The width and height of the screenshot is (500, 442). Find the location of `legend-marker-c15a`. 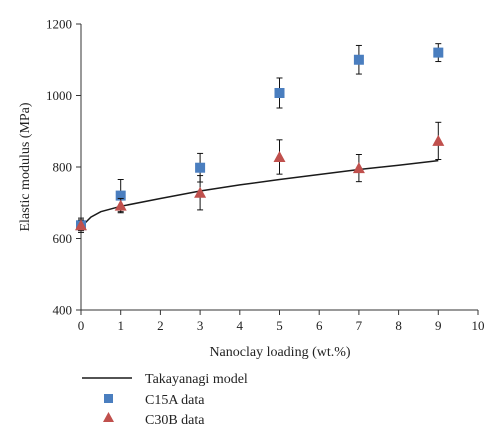

legend-marker-c15a is located at coordinates (108, 398).